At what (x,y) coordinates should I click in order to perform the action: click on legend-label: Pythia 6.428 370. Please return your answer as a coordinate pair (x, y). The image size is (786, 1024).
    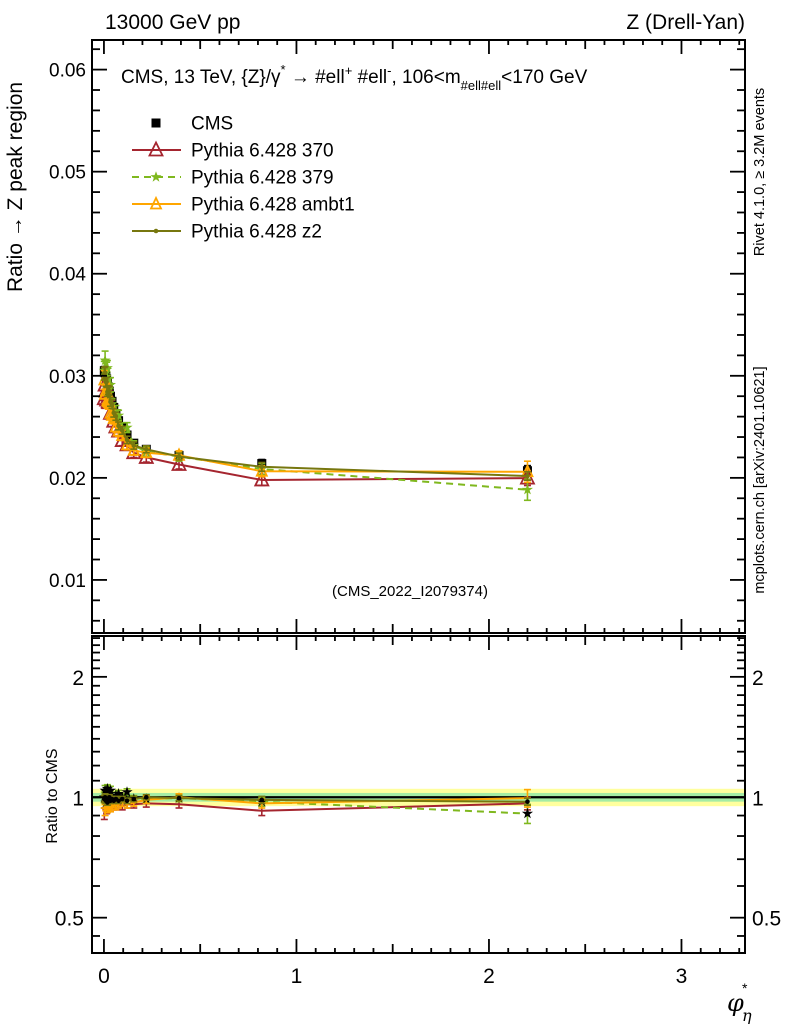
    Looking at the image, I should click on (262, 151).